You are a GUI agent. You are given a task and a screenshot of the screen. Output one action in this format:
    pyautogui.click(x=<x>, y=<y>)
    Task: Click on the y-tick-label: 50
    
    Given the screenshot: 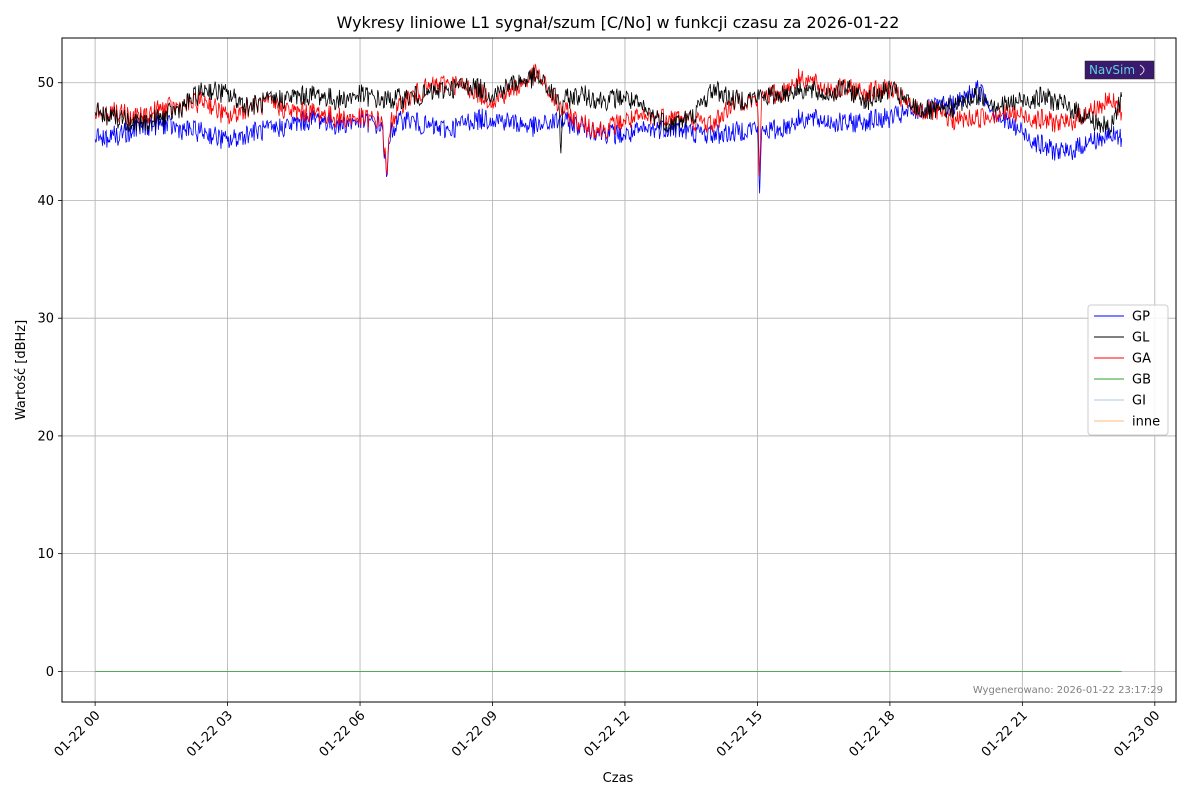 What is the action you would take?
    pyautogui.click(x=45, y=83)
    